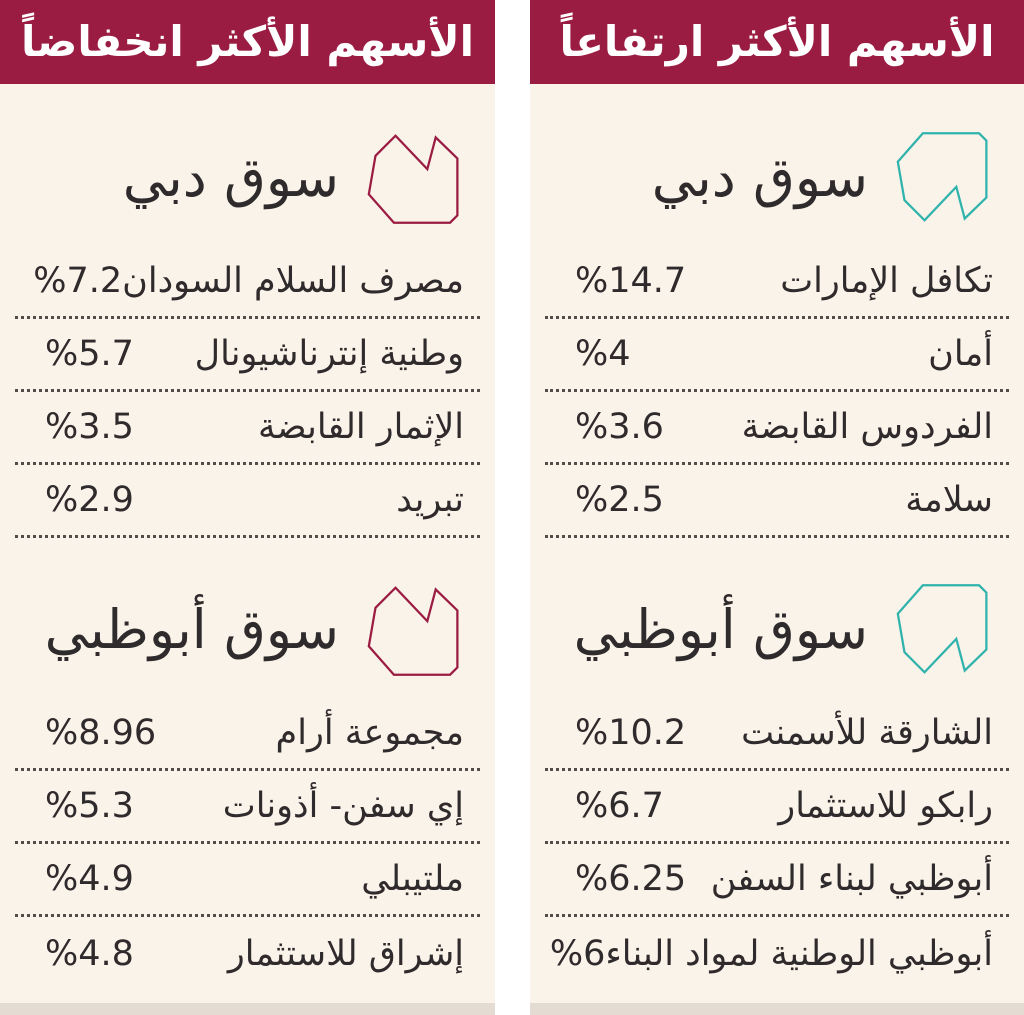 The image size is (1024, 1015). I want to click on stock-name: تبريد, so click(430, 500).